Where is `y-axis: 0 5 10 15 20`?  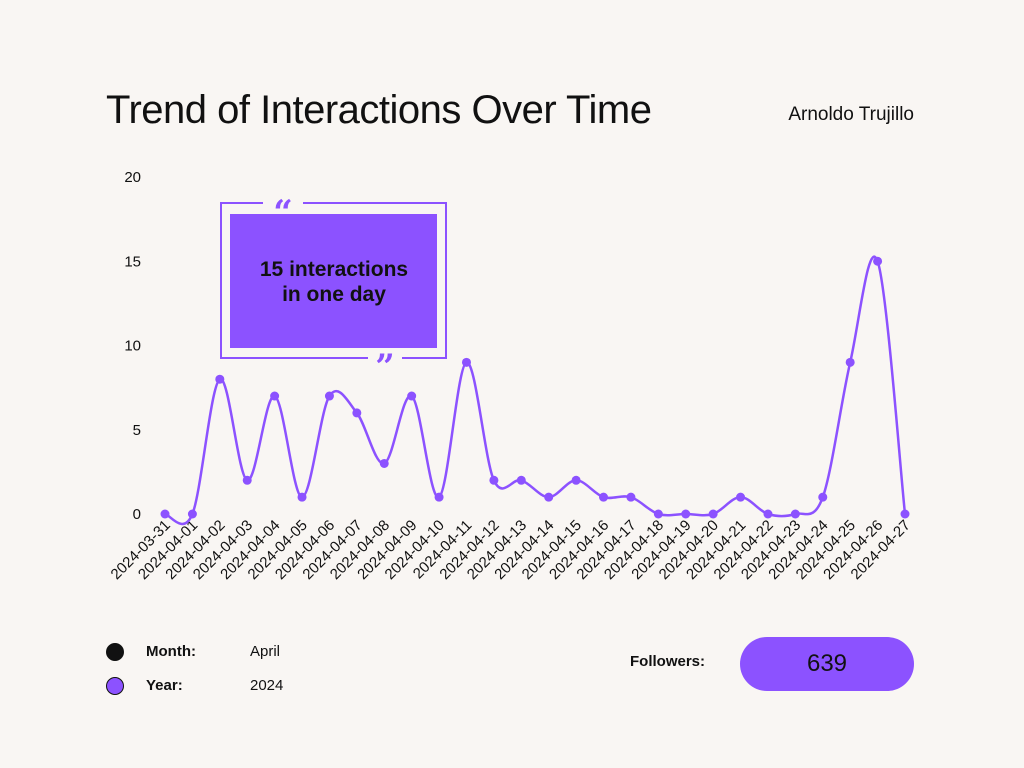
y-axis: 0 5 10 15 20 is located at coordinates (132, 346).